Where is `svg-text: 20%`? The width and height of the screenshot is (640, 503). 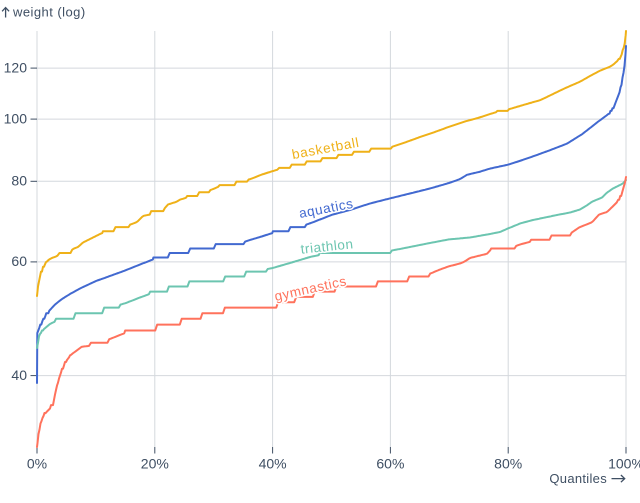
svg-text: 20% is located at coordinates (155, 464).